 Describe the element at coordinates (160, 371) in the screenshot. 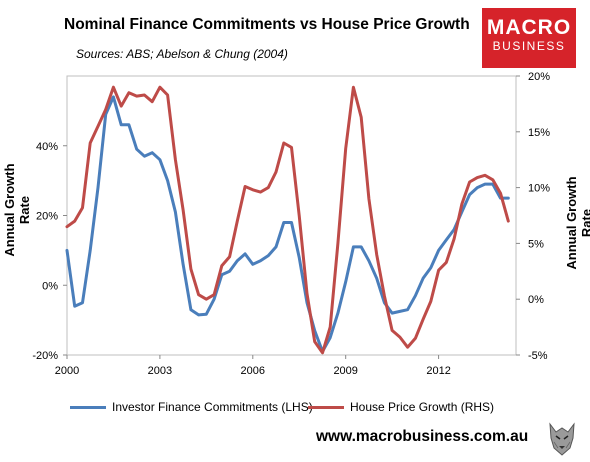

I see `x-tick-label: 2003` at that location.